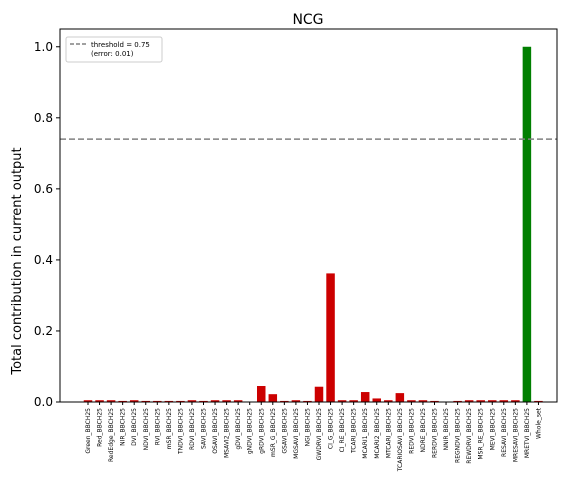 The width and height of the screenshot is (570, 495). I want to click on legend-box, so click(114, 49).